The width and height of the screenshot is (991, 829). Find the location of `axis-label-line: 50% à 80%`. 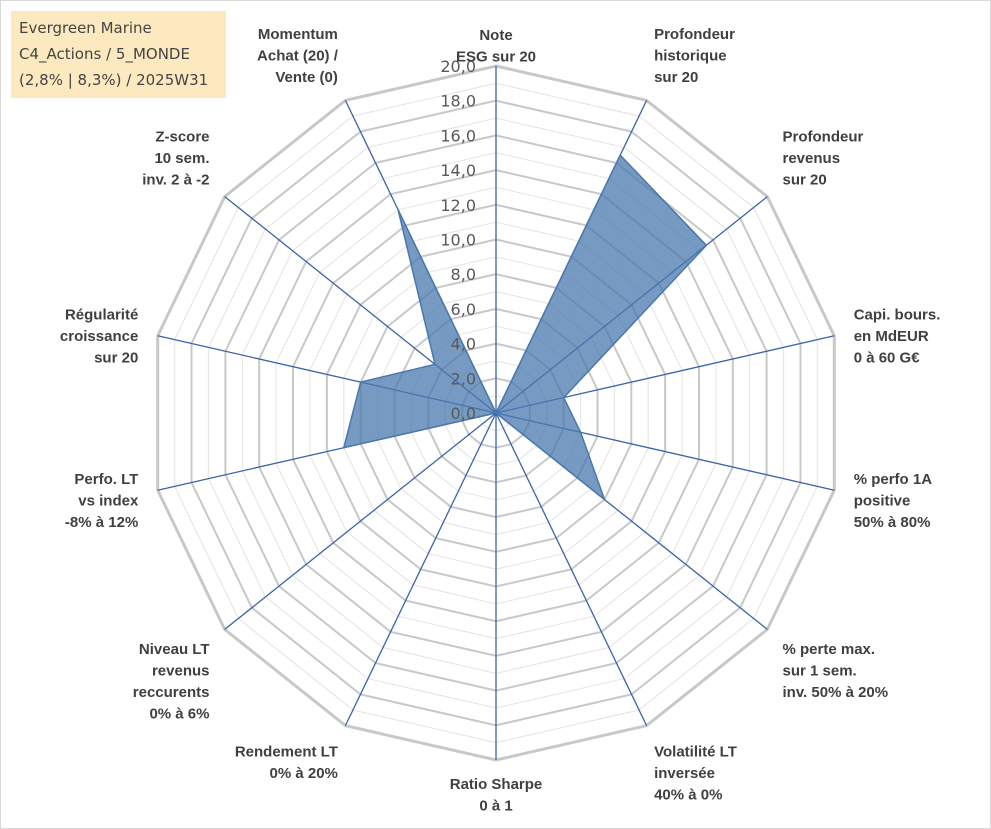

axis-label-line: 50% à 80% is located at coordinates (892, 522).